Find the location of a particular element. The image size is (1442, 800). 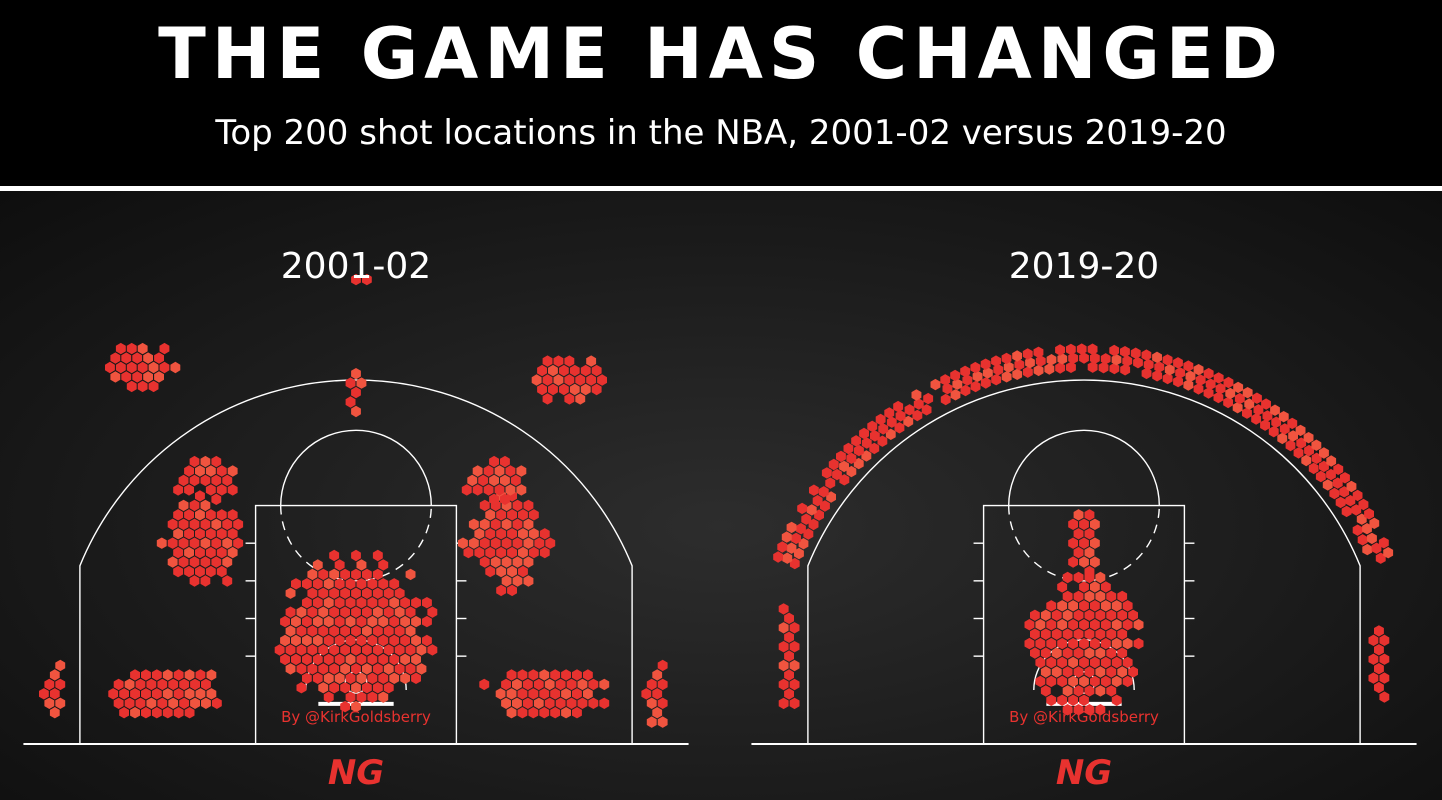

free-throw-circle-dashed is located at coordinates (356, 543).